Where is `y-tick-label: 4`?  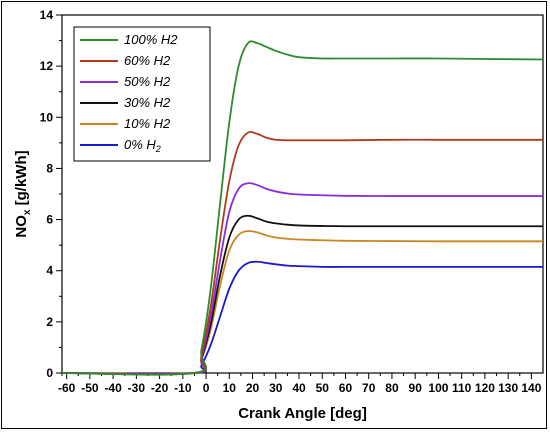
y-tick-label: 4 is located at coordinates (49, 271).